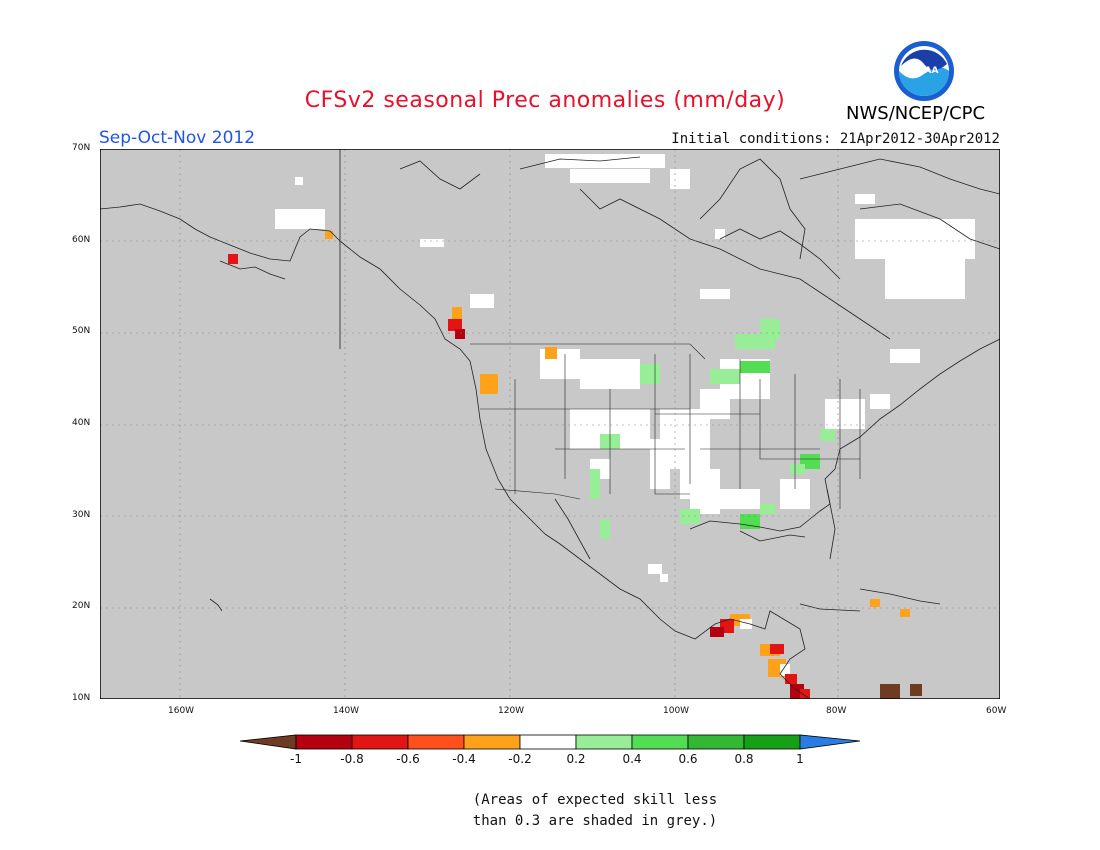 Image resolution: width=1100 pixels, height=850 pixels. Describe the element at coordinates (81, 698) in the screenshot. I see `lat-label: 10N` at that location.